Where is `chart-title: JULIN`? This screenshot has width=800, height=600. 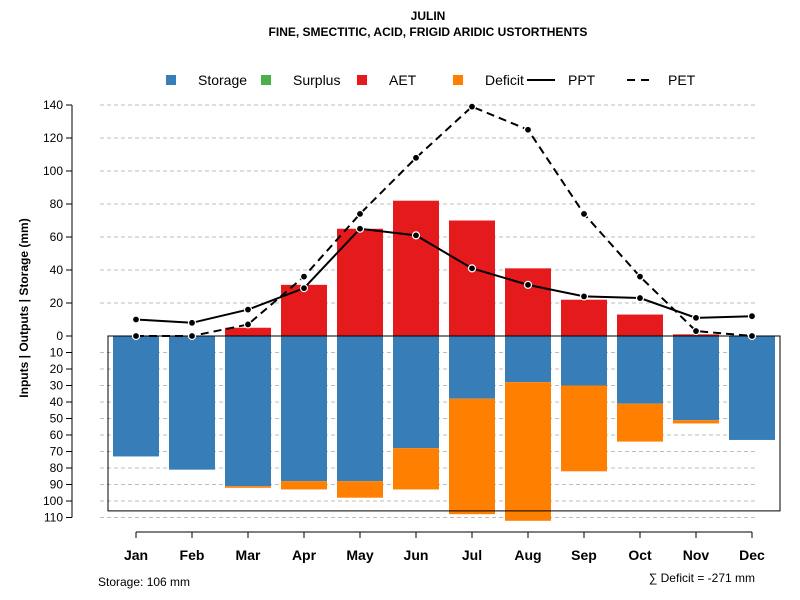
chart-title: JULIN is located at coordinates (428, 16).